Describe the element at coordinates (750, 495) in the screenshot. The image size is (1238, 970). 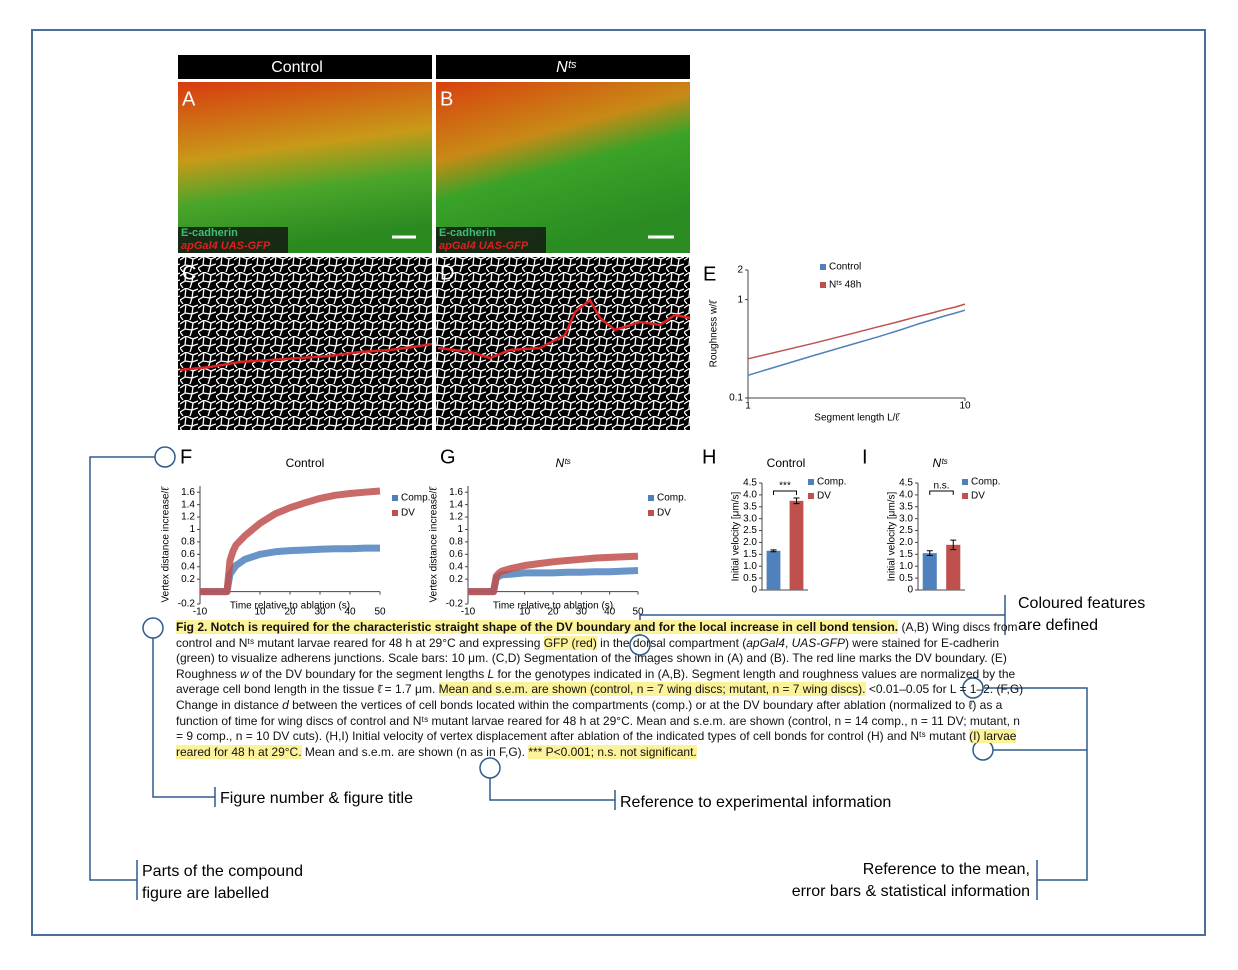
I see `y-tick-label: 4.0` at that location.